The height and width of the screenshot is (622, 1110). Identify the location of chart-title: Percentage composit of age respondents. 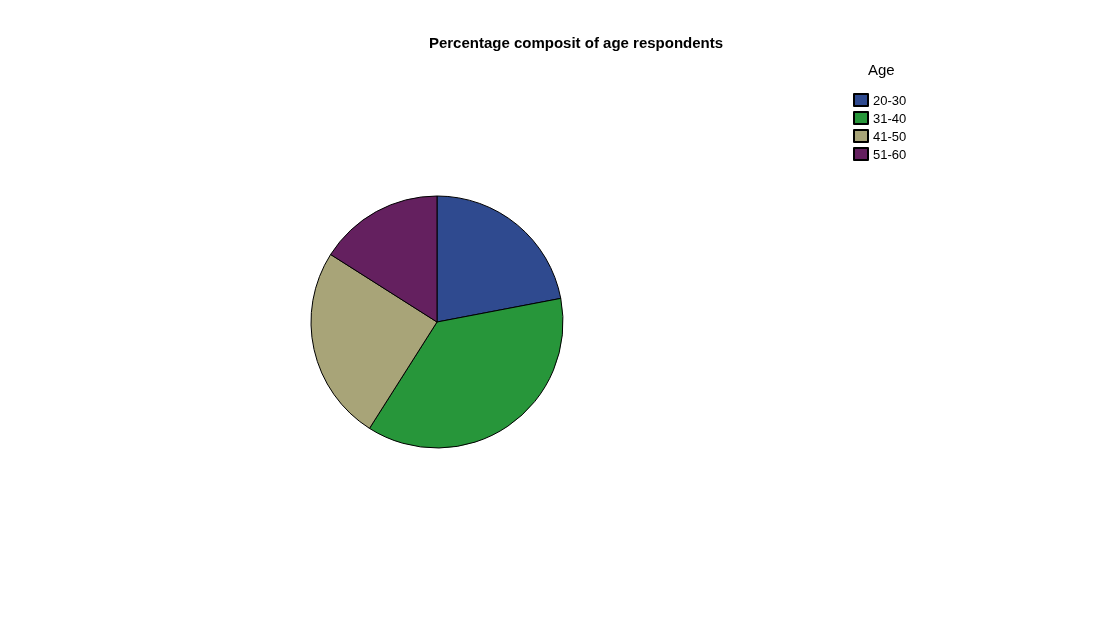
(576, 42).